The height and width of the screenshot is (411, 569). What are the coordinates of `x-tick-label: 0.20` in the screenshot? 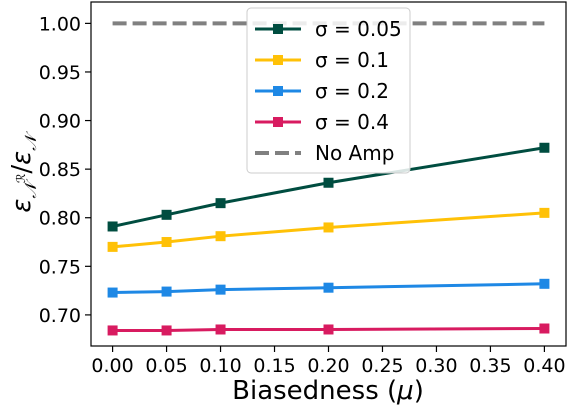 It's located at (328, 366).